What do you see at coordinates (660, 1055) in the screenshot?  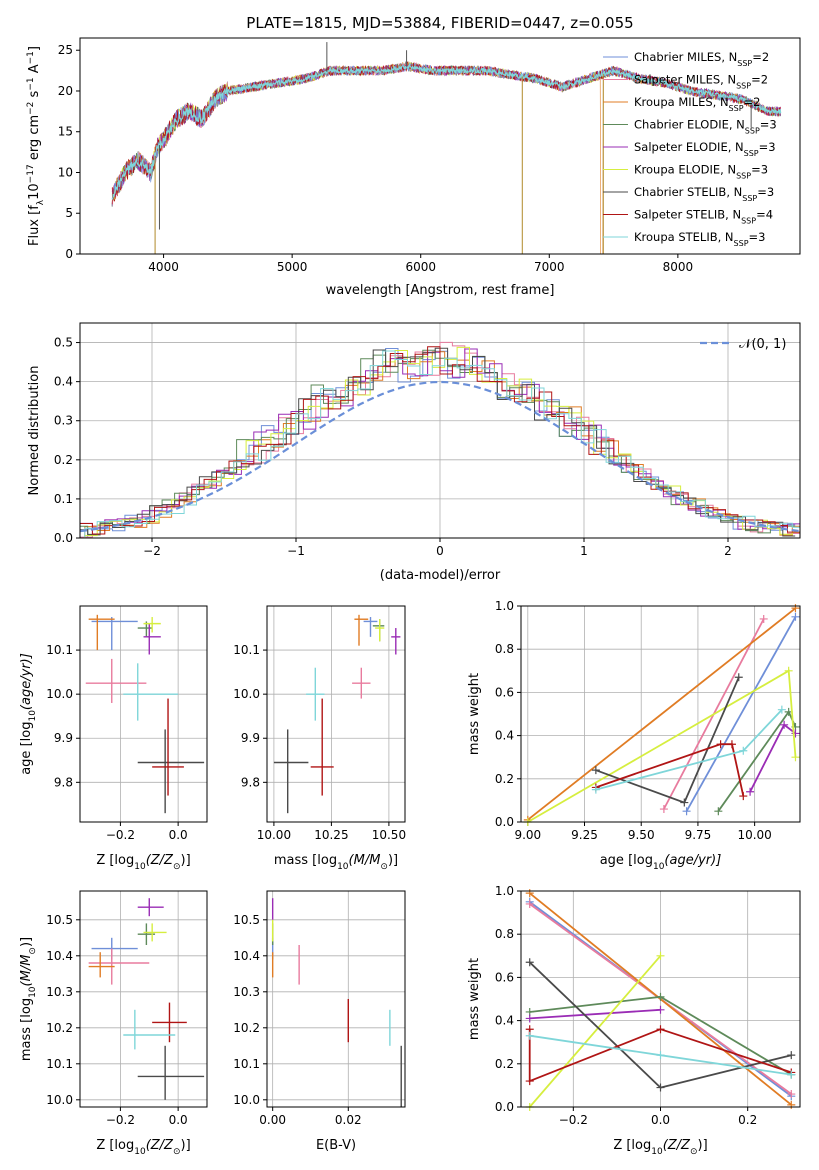 I see `weight-line-salpeter_stelib` at bounding box center [660, 1055].